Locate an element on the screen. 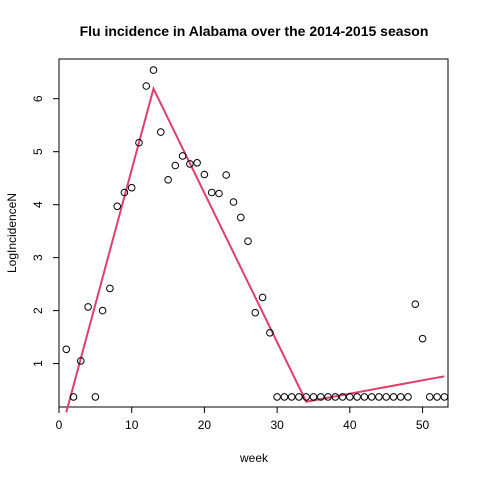 This screenshot has height=480, width=480. y-tick-label: 3 is located at coordinates (38, 257).